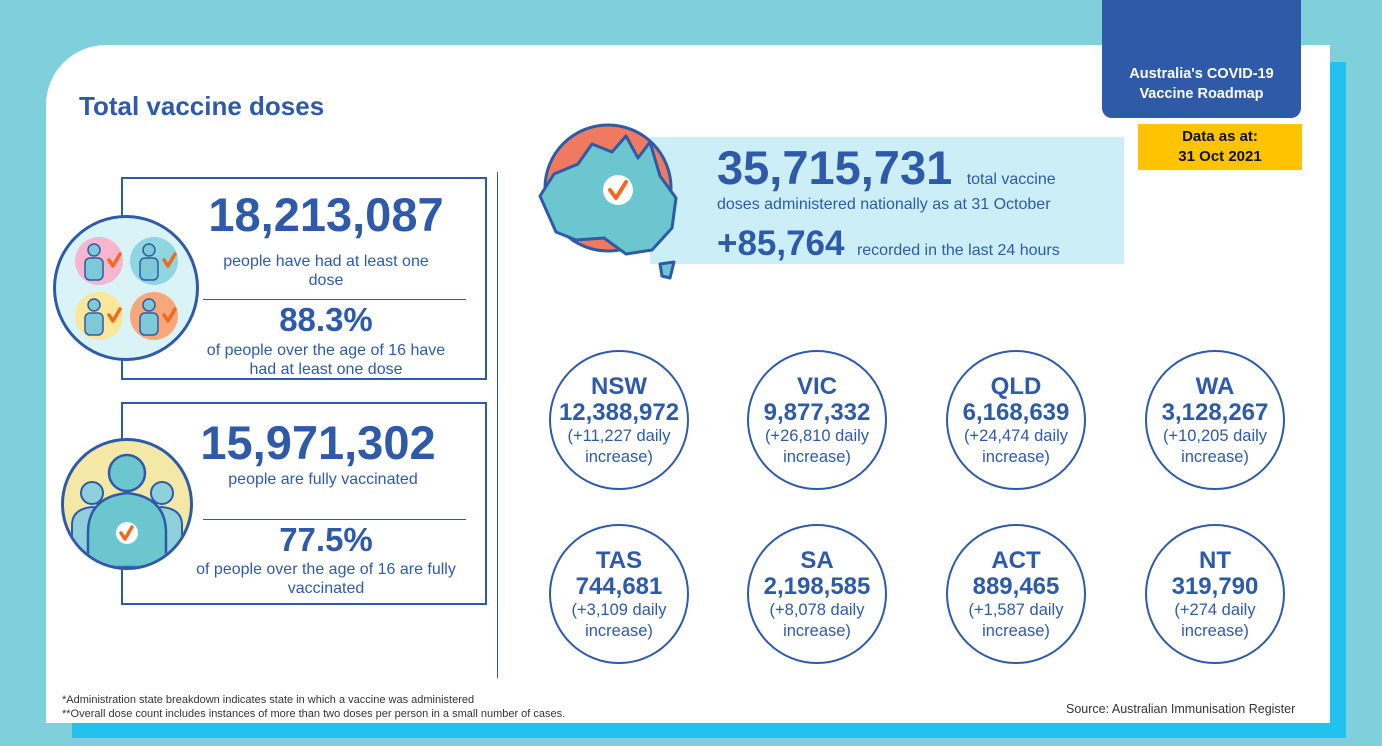 This screenshot has height=746, width=1382. Describe the element at coordinates (609, 202) in the screenshot. I see `australia-map-icon` at that location.